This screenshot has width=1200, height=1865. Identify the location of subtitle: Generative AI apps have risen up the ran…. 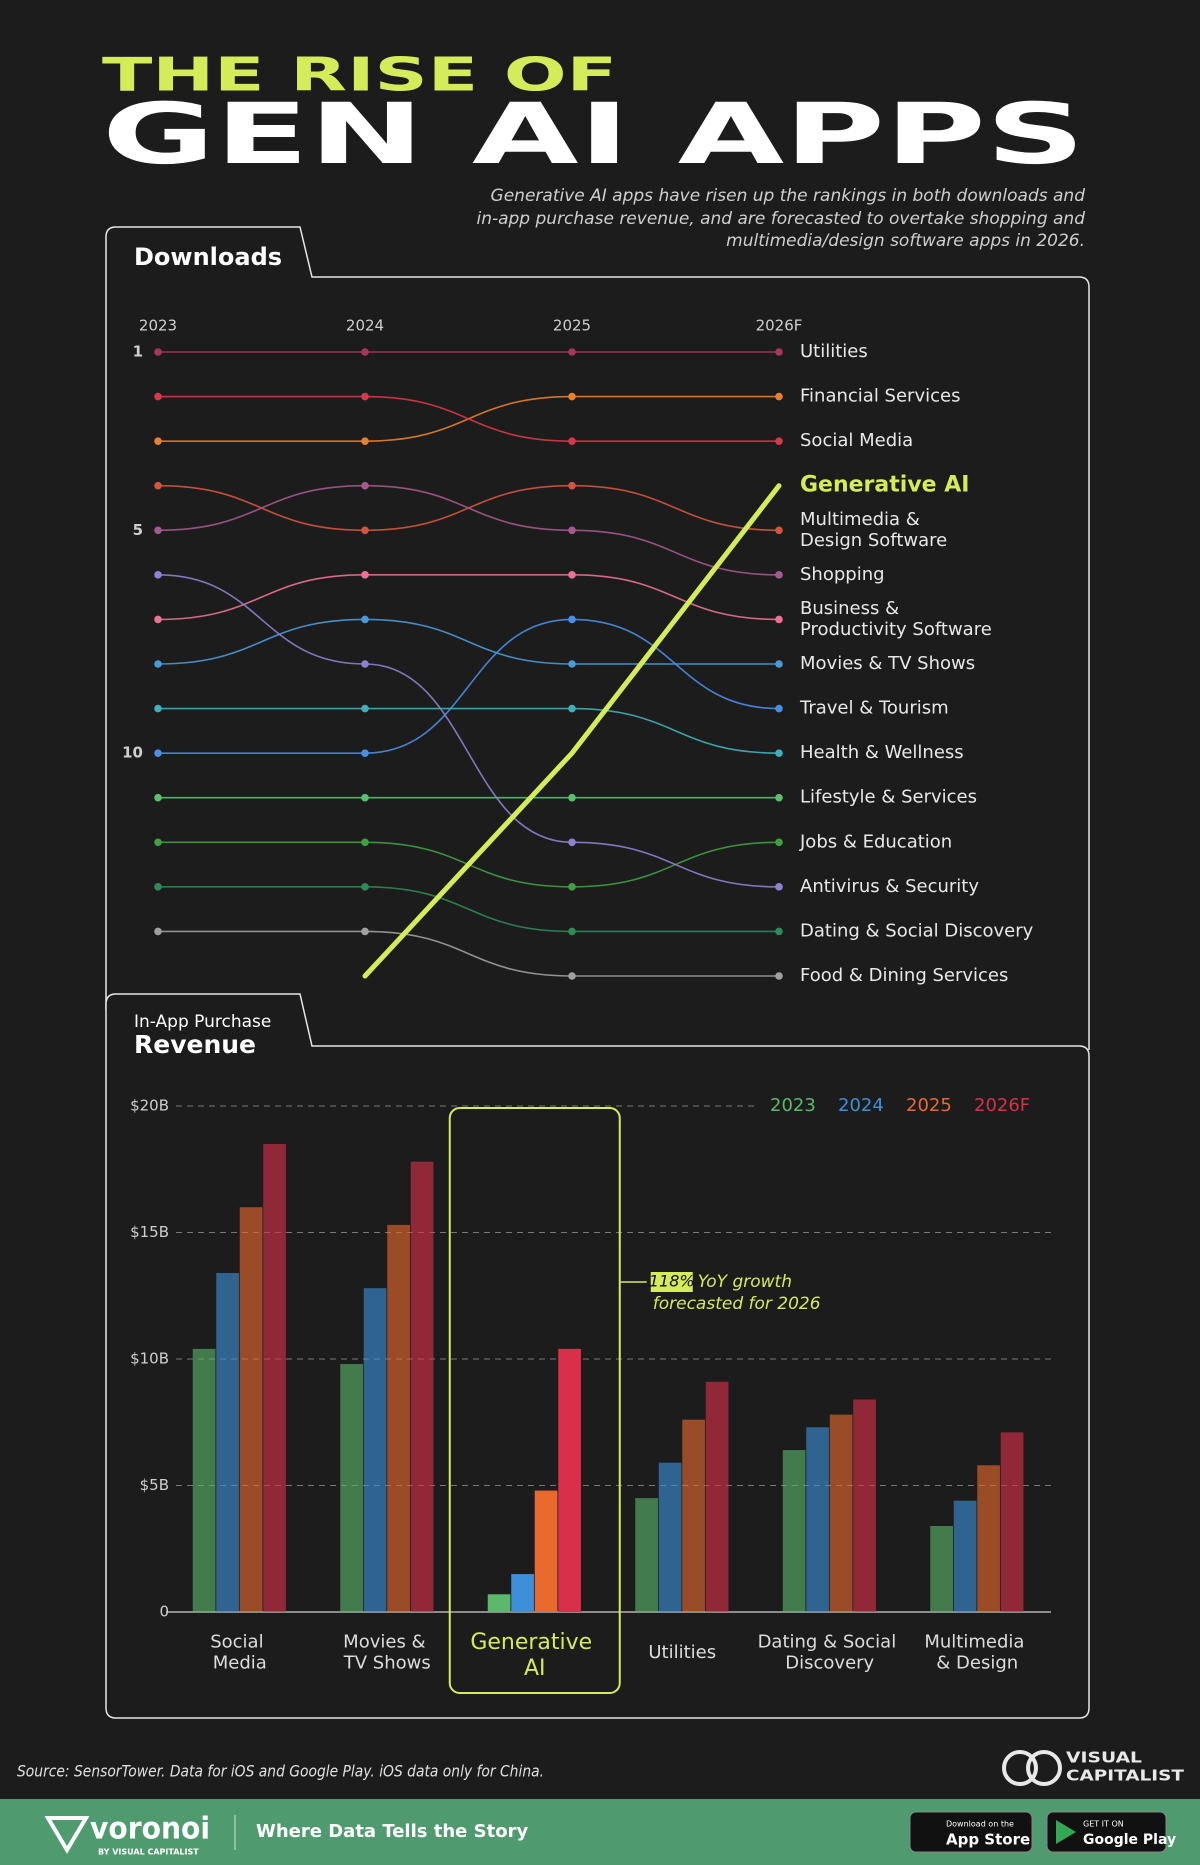
(780, 218).